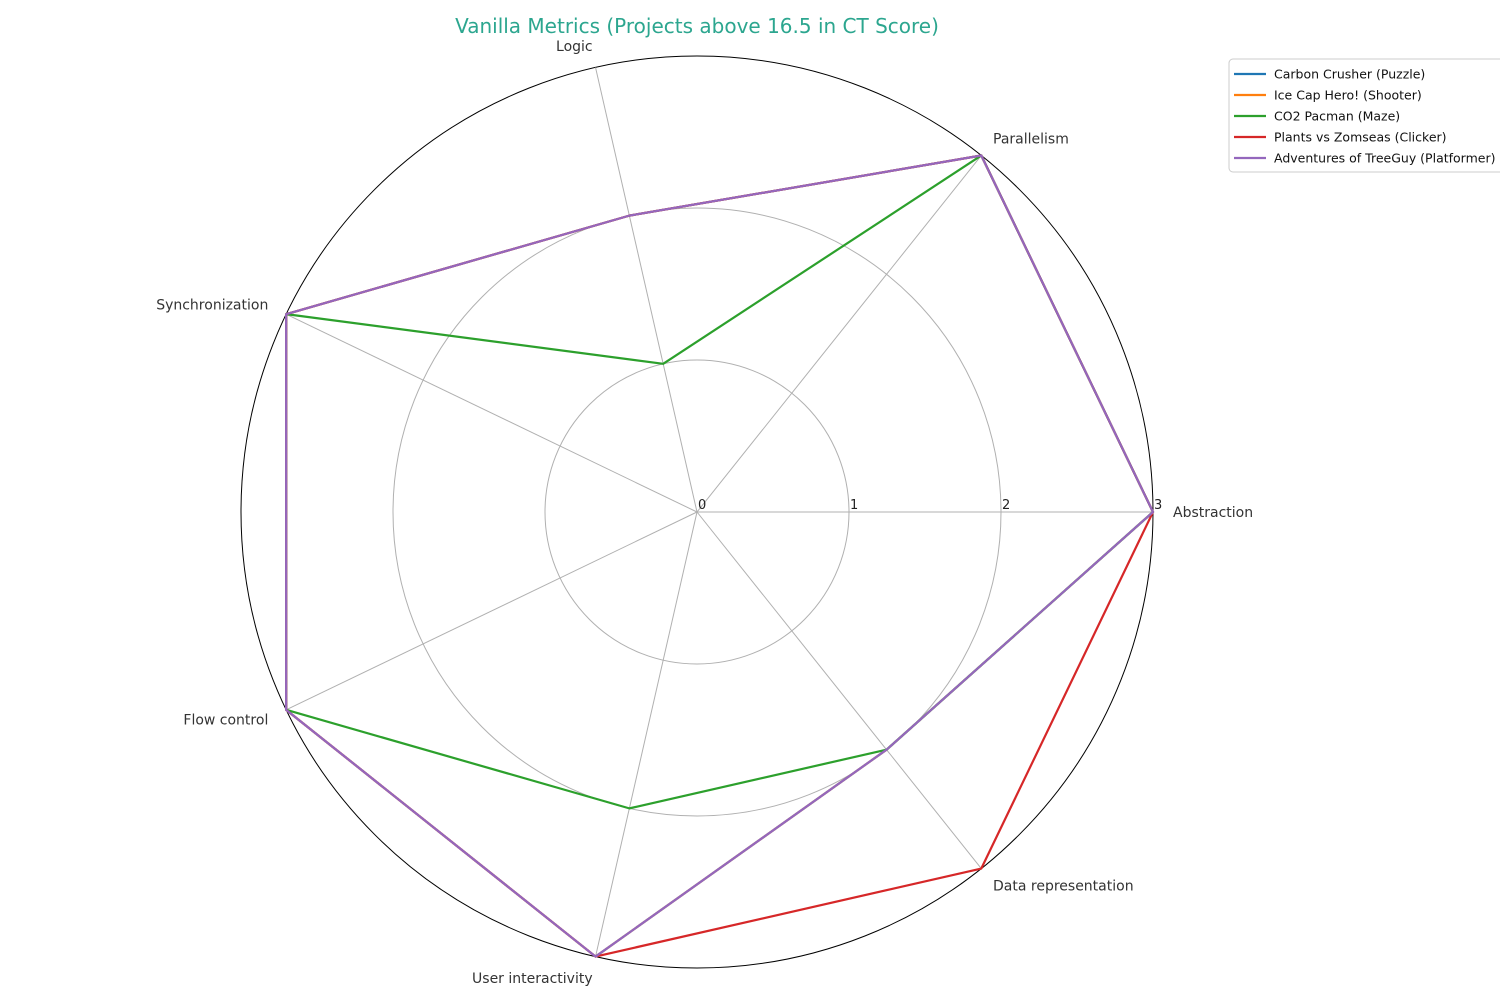  Describe the element at coordinates (646, 734) in the screenshot. I see `spoke-user-interactivity` at that location.